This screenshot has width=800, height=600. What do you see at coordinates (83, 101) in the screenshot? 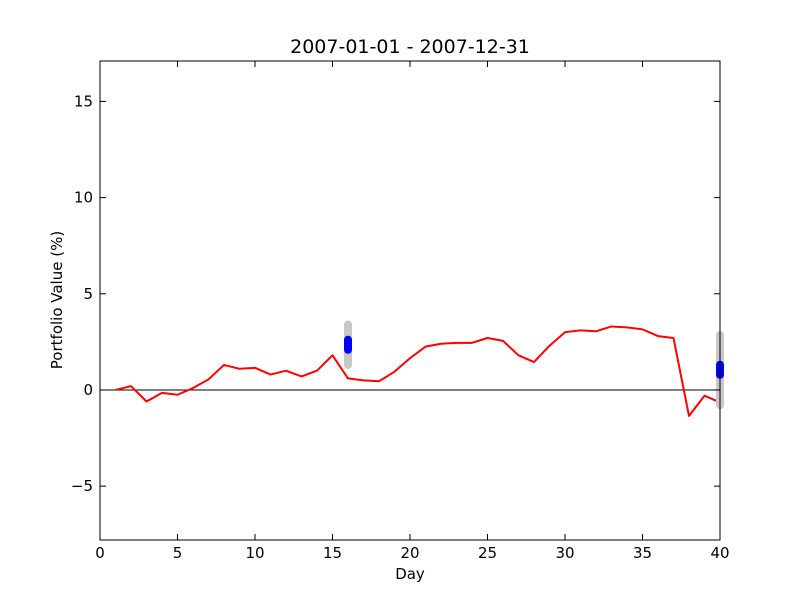
I see `y-tick-label: 15` at bounding box center [83, 101].